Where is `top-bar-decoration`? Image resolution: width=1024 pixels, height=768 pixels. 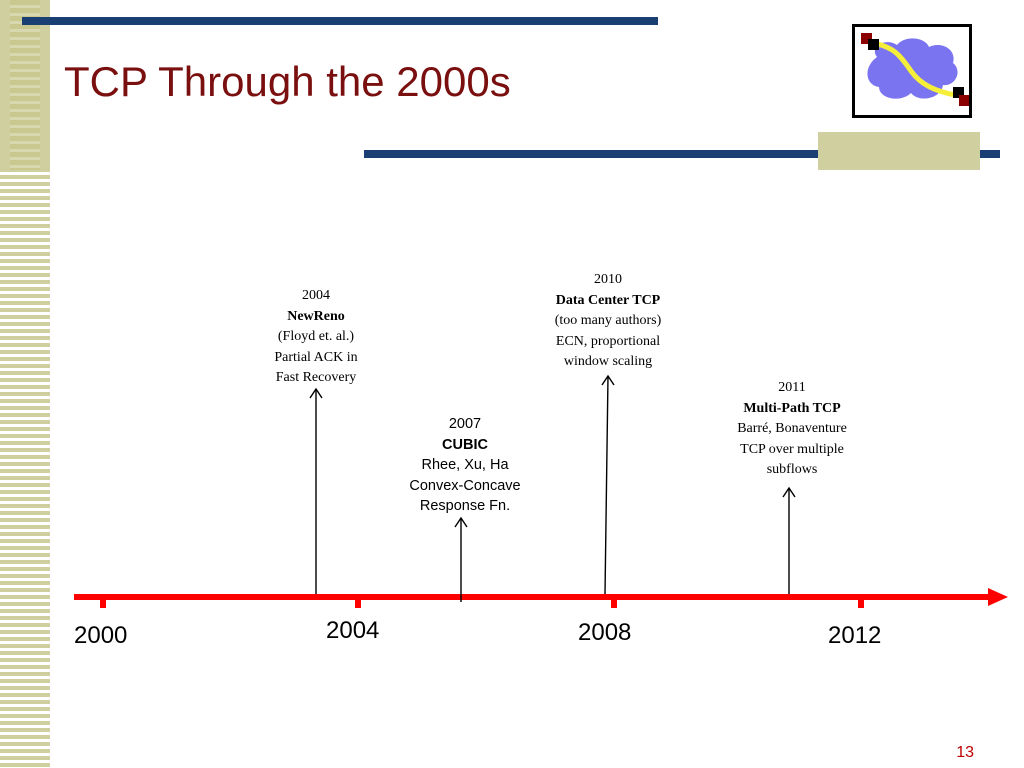 top-bar-decoration is located at coordinates (340, 21).